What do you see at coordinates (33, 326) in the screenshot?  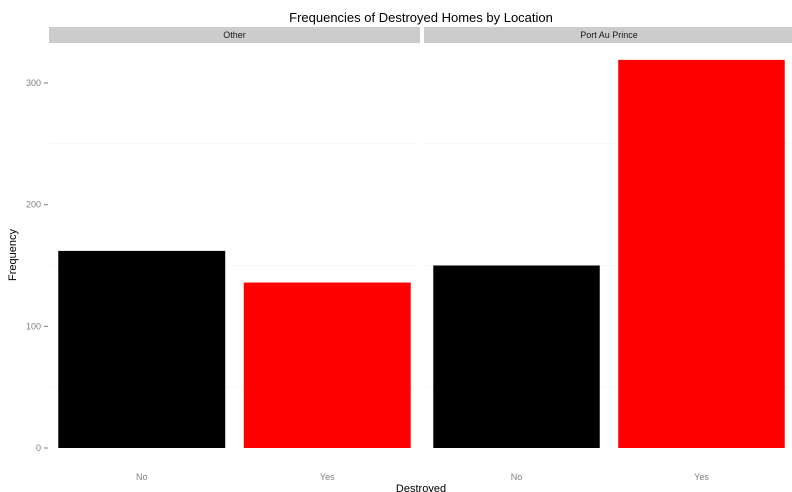 I see `y-tick-label: 100` at bounding box center [33, 326].